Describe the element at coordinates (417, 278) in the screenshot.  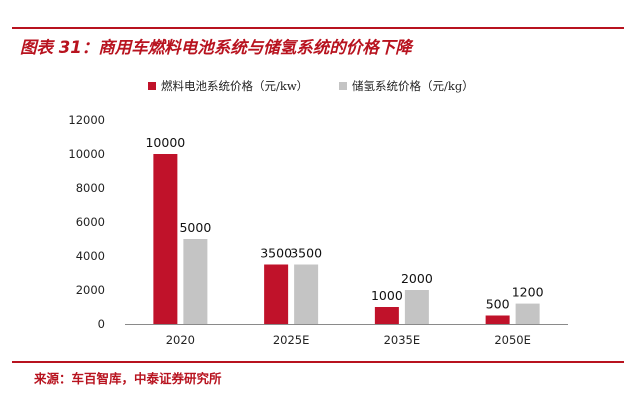
I see `data-label-1-2: 2000` at that location.